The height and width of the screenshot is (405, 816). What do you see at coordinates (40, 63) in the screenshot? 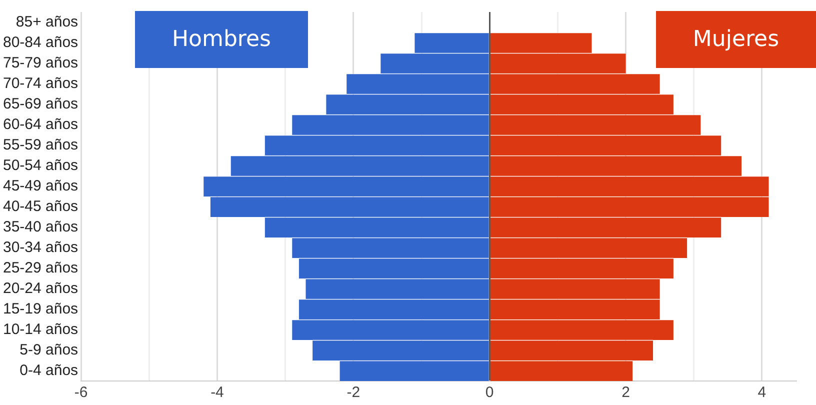
I see `y-tick-label: 75-79 años` at bounding box center [40, 63].